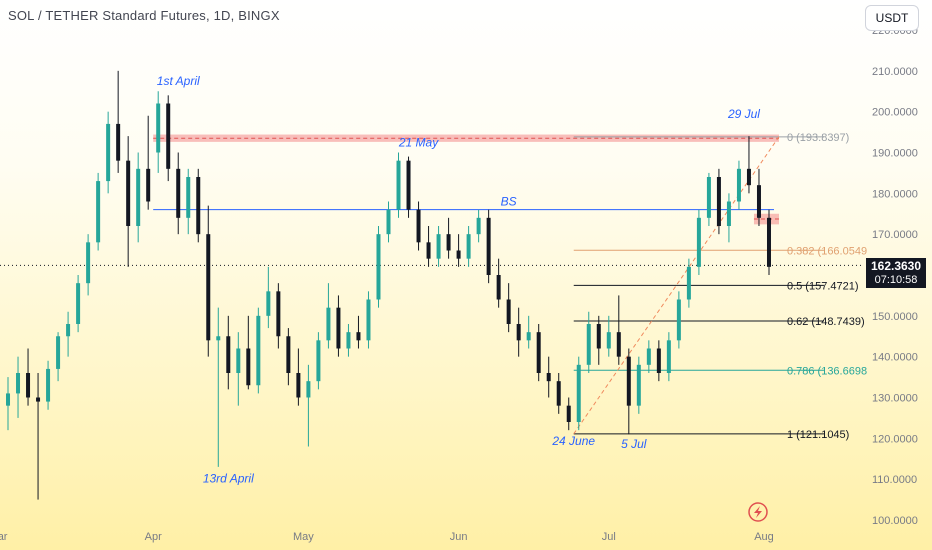  I want to click on chart-title: SOL / TETHER Standard Futures, 1D, BINGX, so click(144, 15).